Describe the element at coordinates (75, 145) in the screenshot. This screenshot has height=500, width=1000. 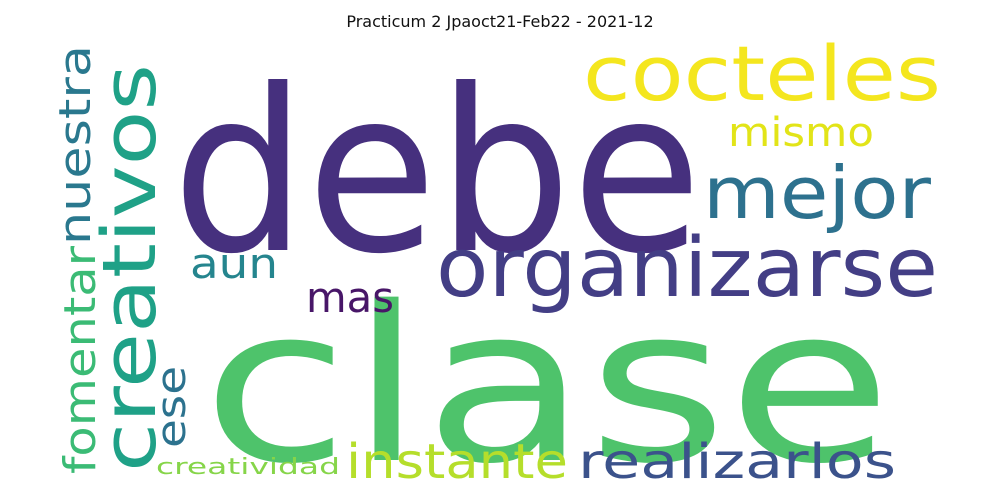
I see `word-nuestra: nuestra` at that location.